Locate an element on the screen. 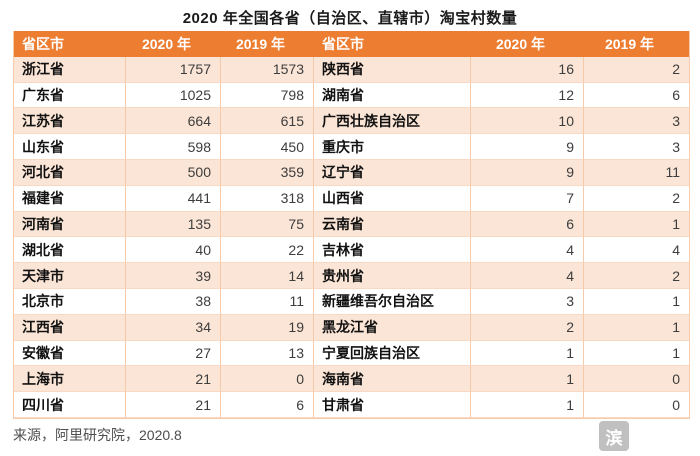  table-cell-value: 450 is located at coordinates (267, 147).